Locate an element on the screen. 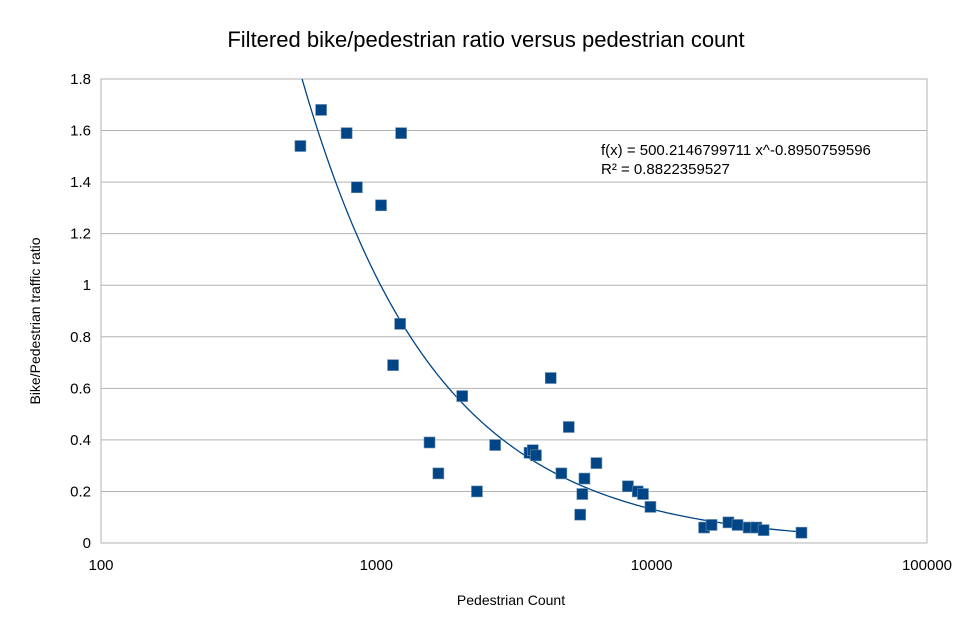  y-tick-label: 0 is located at coordinates (87, 543).